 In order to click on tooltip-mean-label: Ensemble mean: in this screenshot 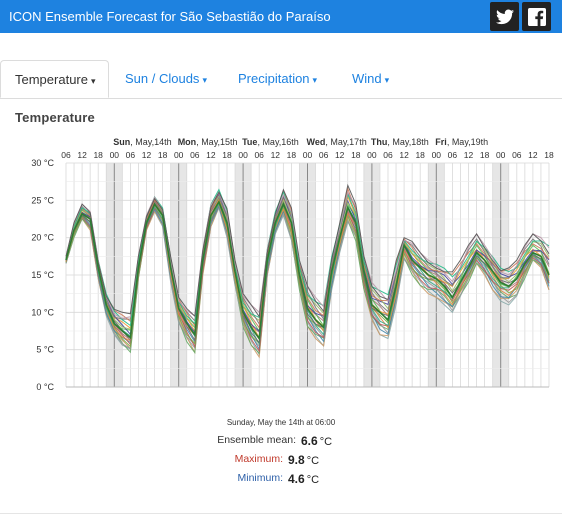, I will do `click(256, 440)`.